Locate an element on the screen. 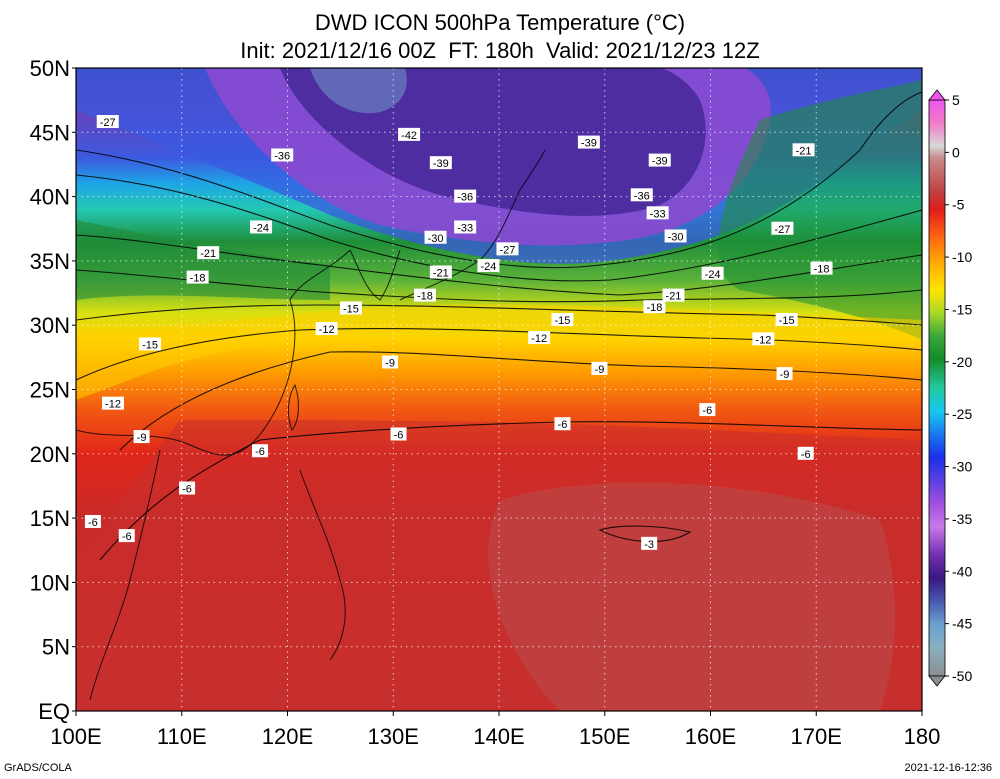 This screenshot has width=1000, height=779. coastline-philippines is located at coordinates (322, 565).